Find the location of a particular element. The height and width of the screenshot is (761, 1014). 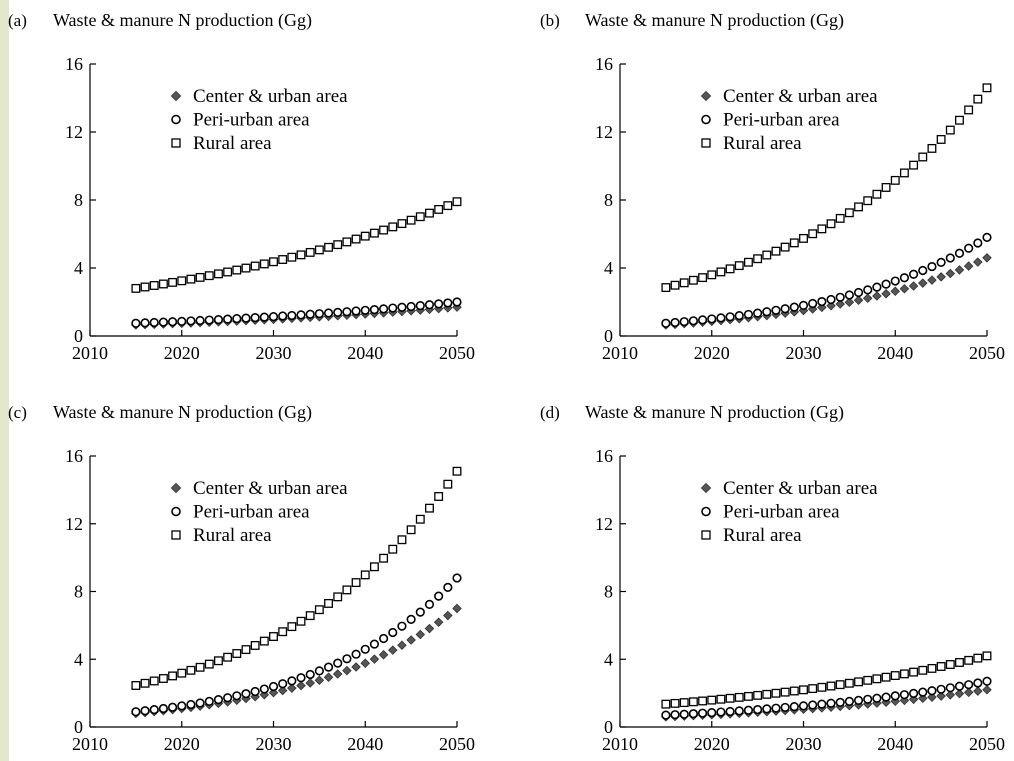

y-tick-label: 8 is located at coordinates (78, 592).